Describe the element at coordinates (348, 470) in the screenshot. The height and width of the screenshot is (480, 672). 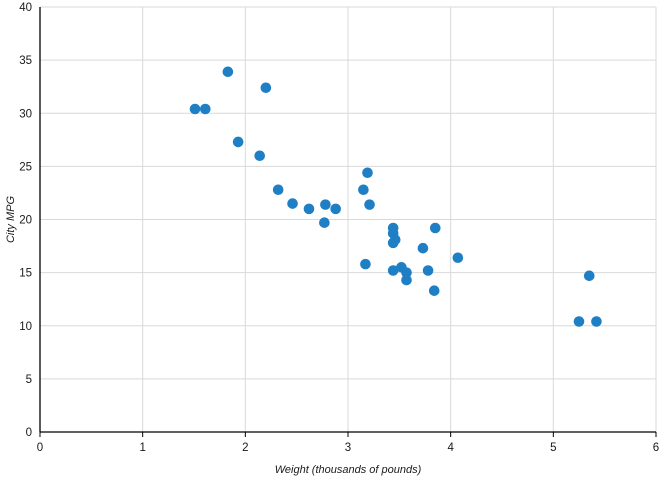
I see `x-axis-title: Weight (thousands of pounds)` at that location.